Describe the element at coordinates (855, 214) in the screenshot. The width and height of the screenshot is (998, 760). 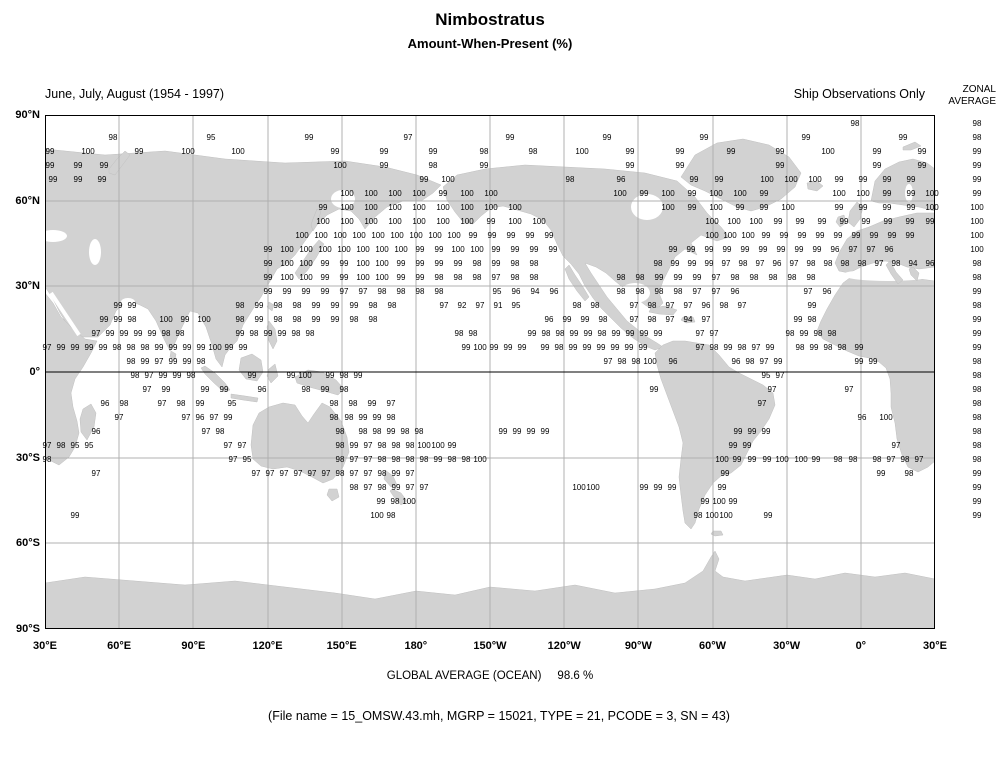
I see `land-uk` at that location.